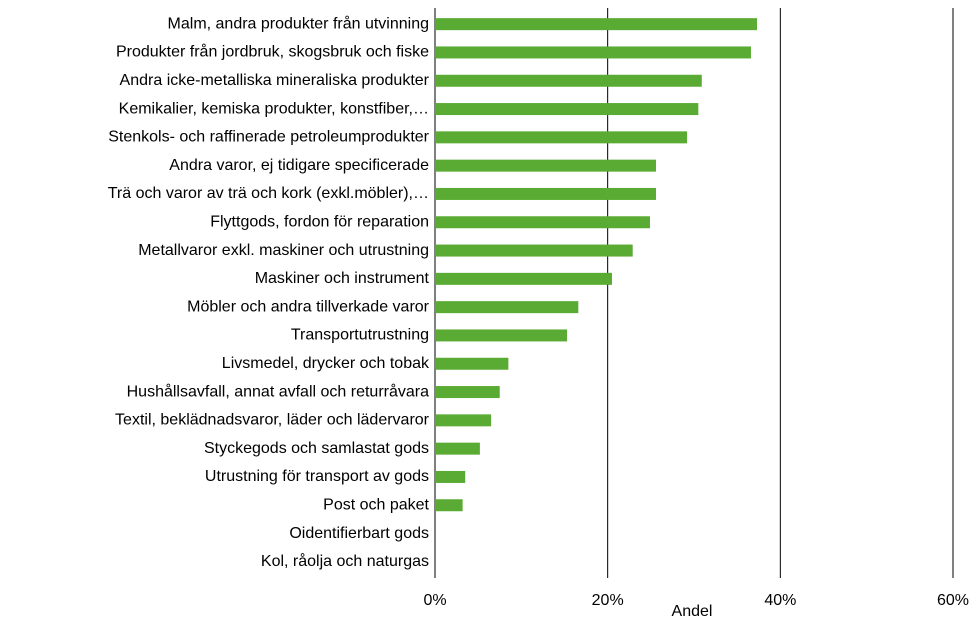  I want to click on y-tick-label: Transportutrustning, so click(360, 335).